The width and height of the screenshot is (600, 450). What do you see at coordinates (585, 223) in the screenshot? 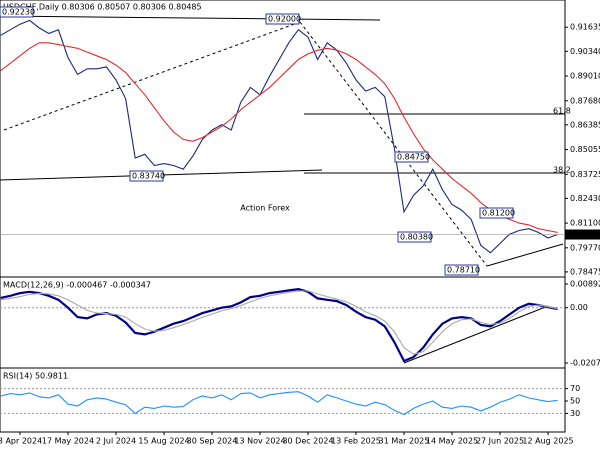
I see `y-tick-label: 0.81100` at bounding box center [585, 223].